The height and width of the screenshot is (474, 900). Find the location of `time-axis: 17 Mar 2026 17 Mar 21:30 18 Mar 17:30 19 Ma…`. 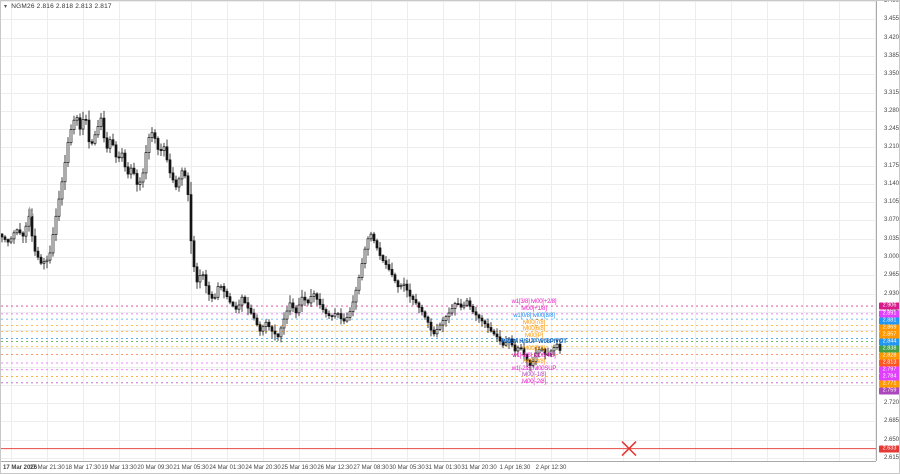

time-axis: 17 Mar 2026 17 Mar 21:30 18 Mar 17:30 19 Ma… is located at coordinates (450, 467).